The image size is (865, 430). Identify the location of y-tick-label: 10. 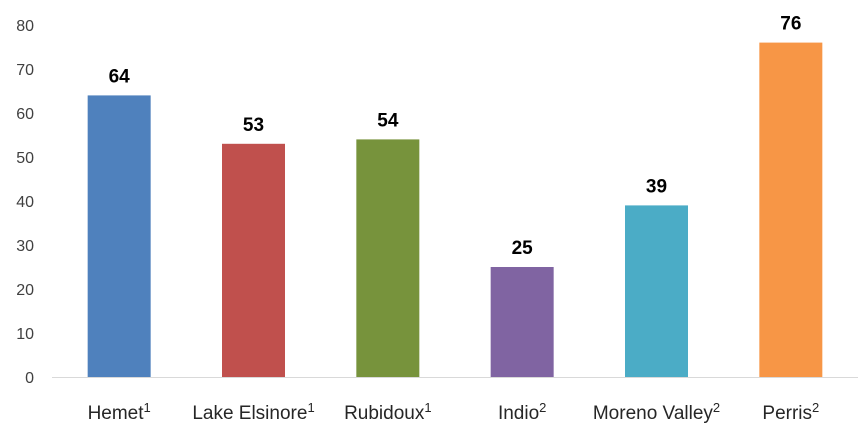
(25, 334).